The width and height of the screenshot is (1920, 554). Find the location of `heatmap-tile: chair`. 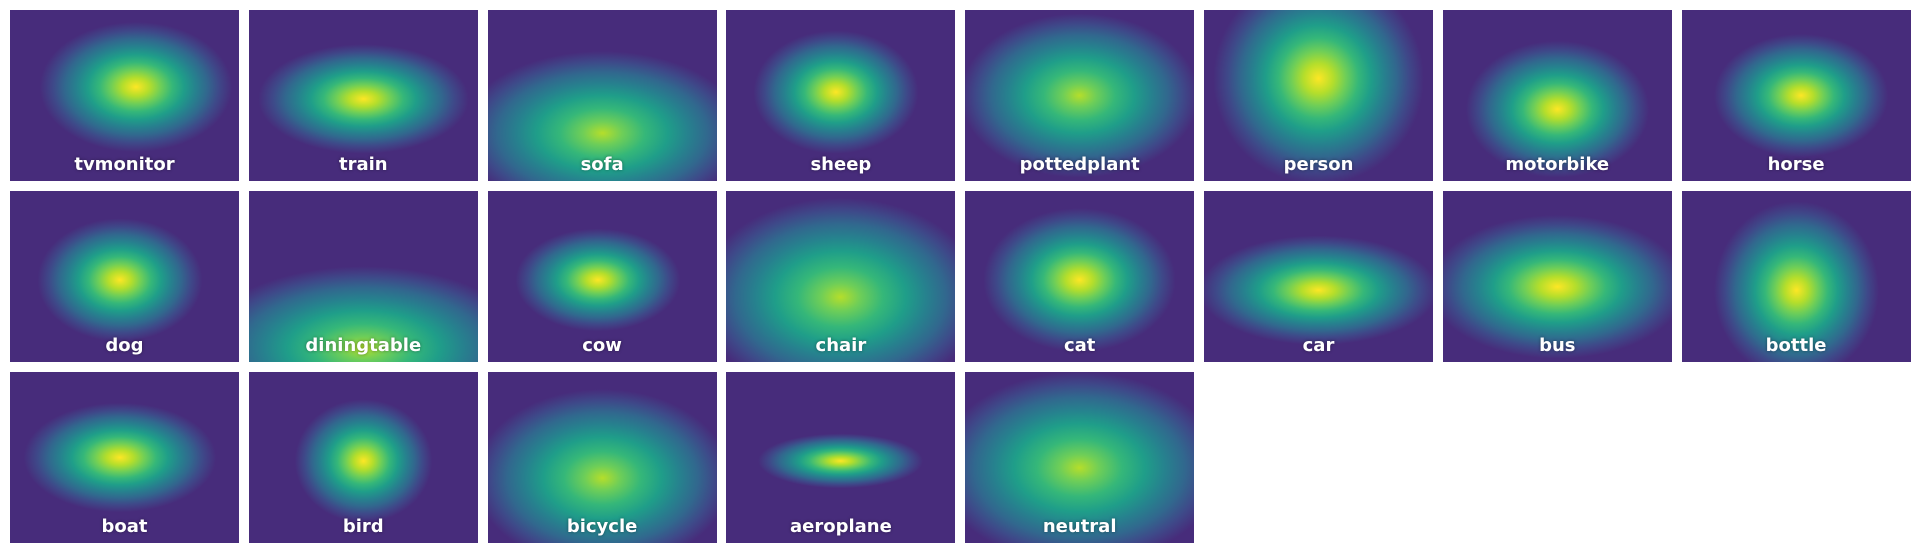

heatmap-tile: chair is located at coordinates (841, 277).